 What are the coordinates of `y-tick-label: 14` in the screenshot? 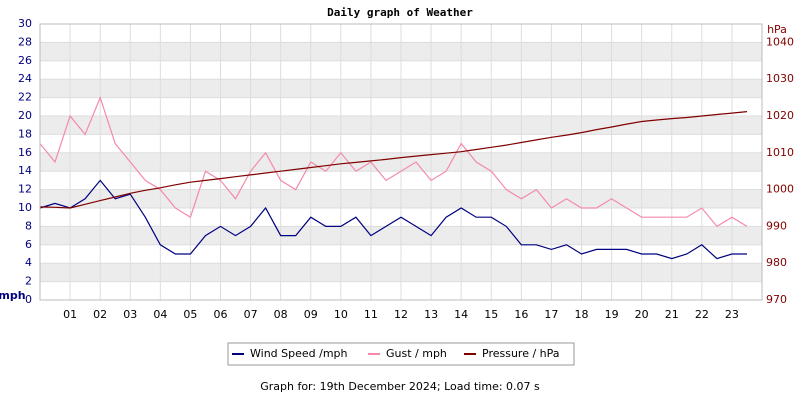 It's located at (25, 170).